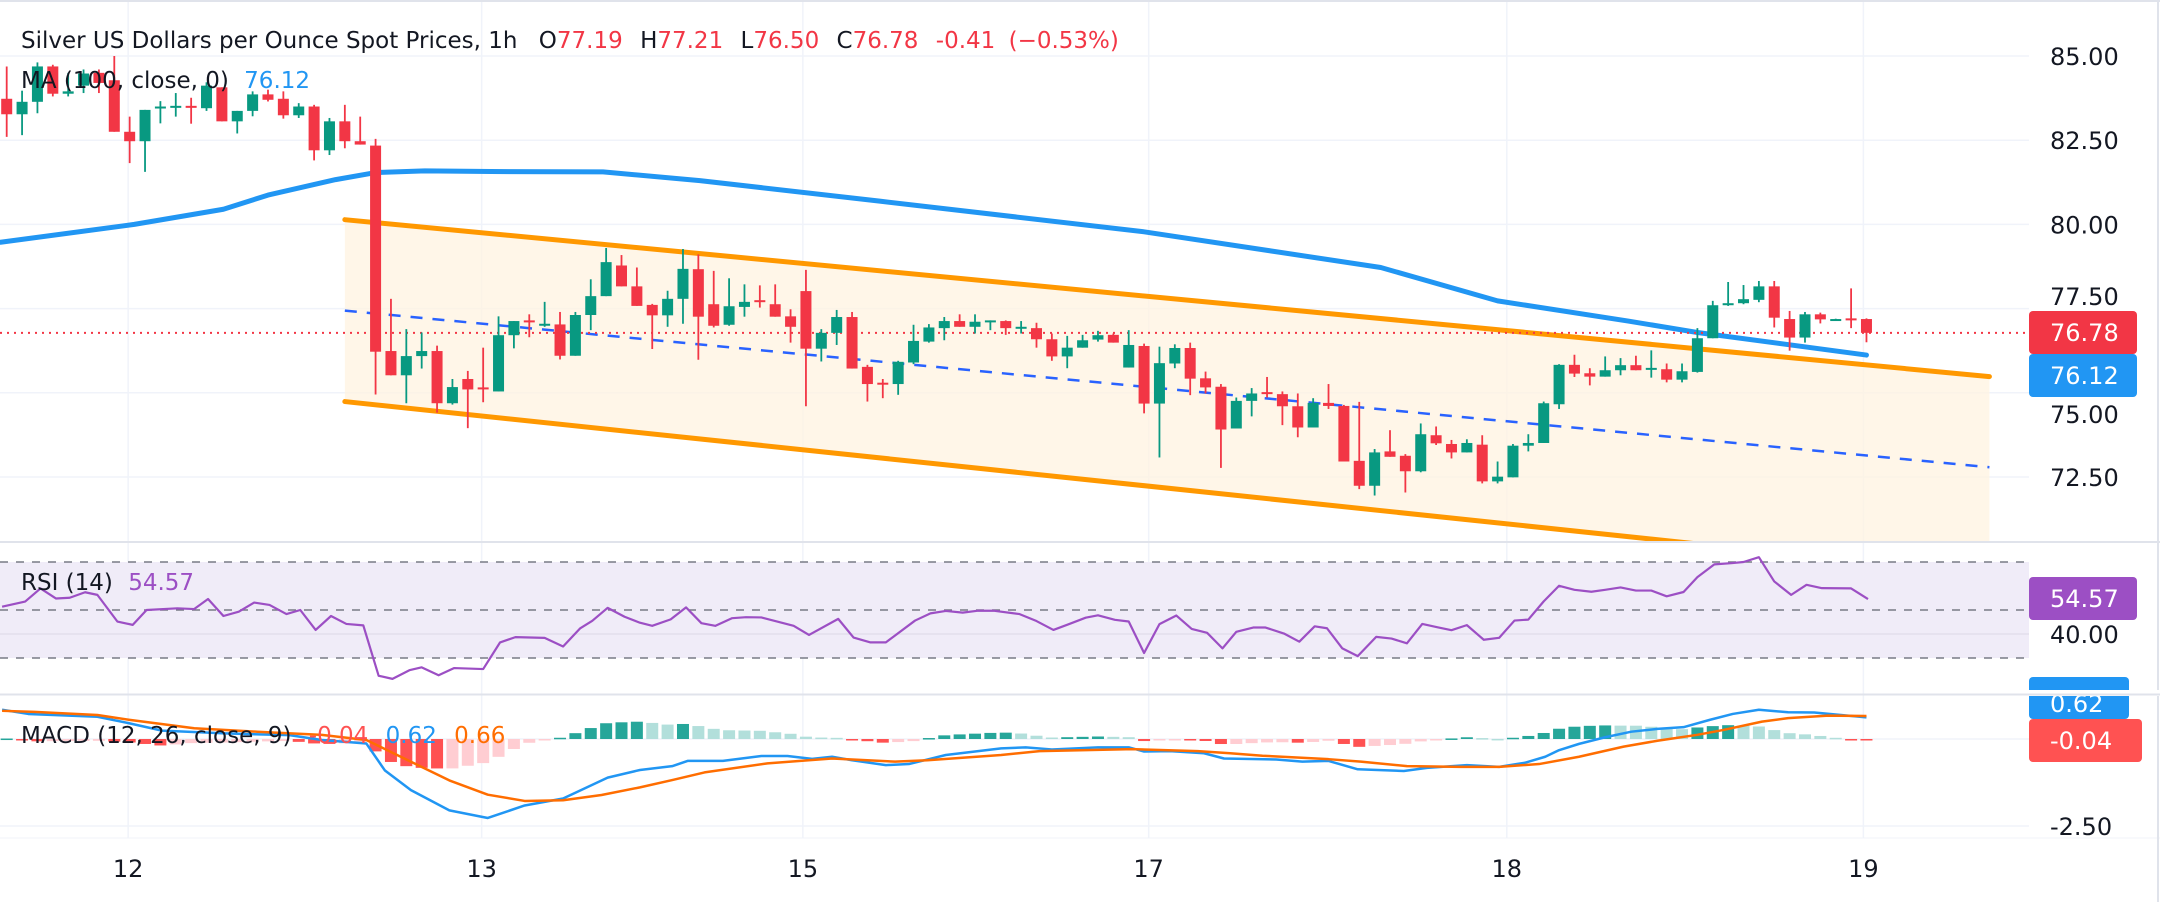 This screenshot has width=2160, height=902. I want to click on macd-legend: MACD (12, 26, close, 9) -0.04 0.62 0.66, so click(263, 736).